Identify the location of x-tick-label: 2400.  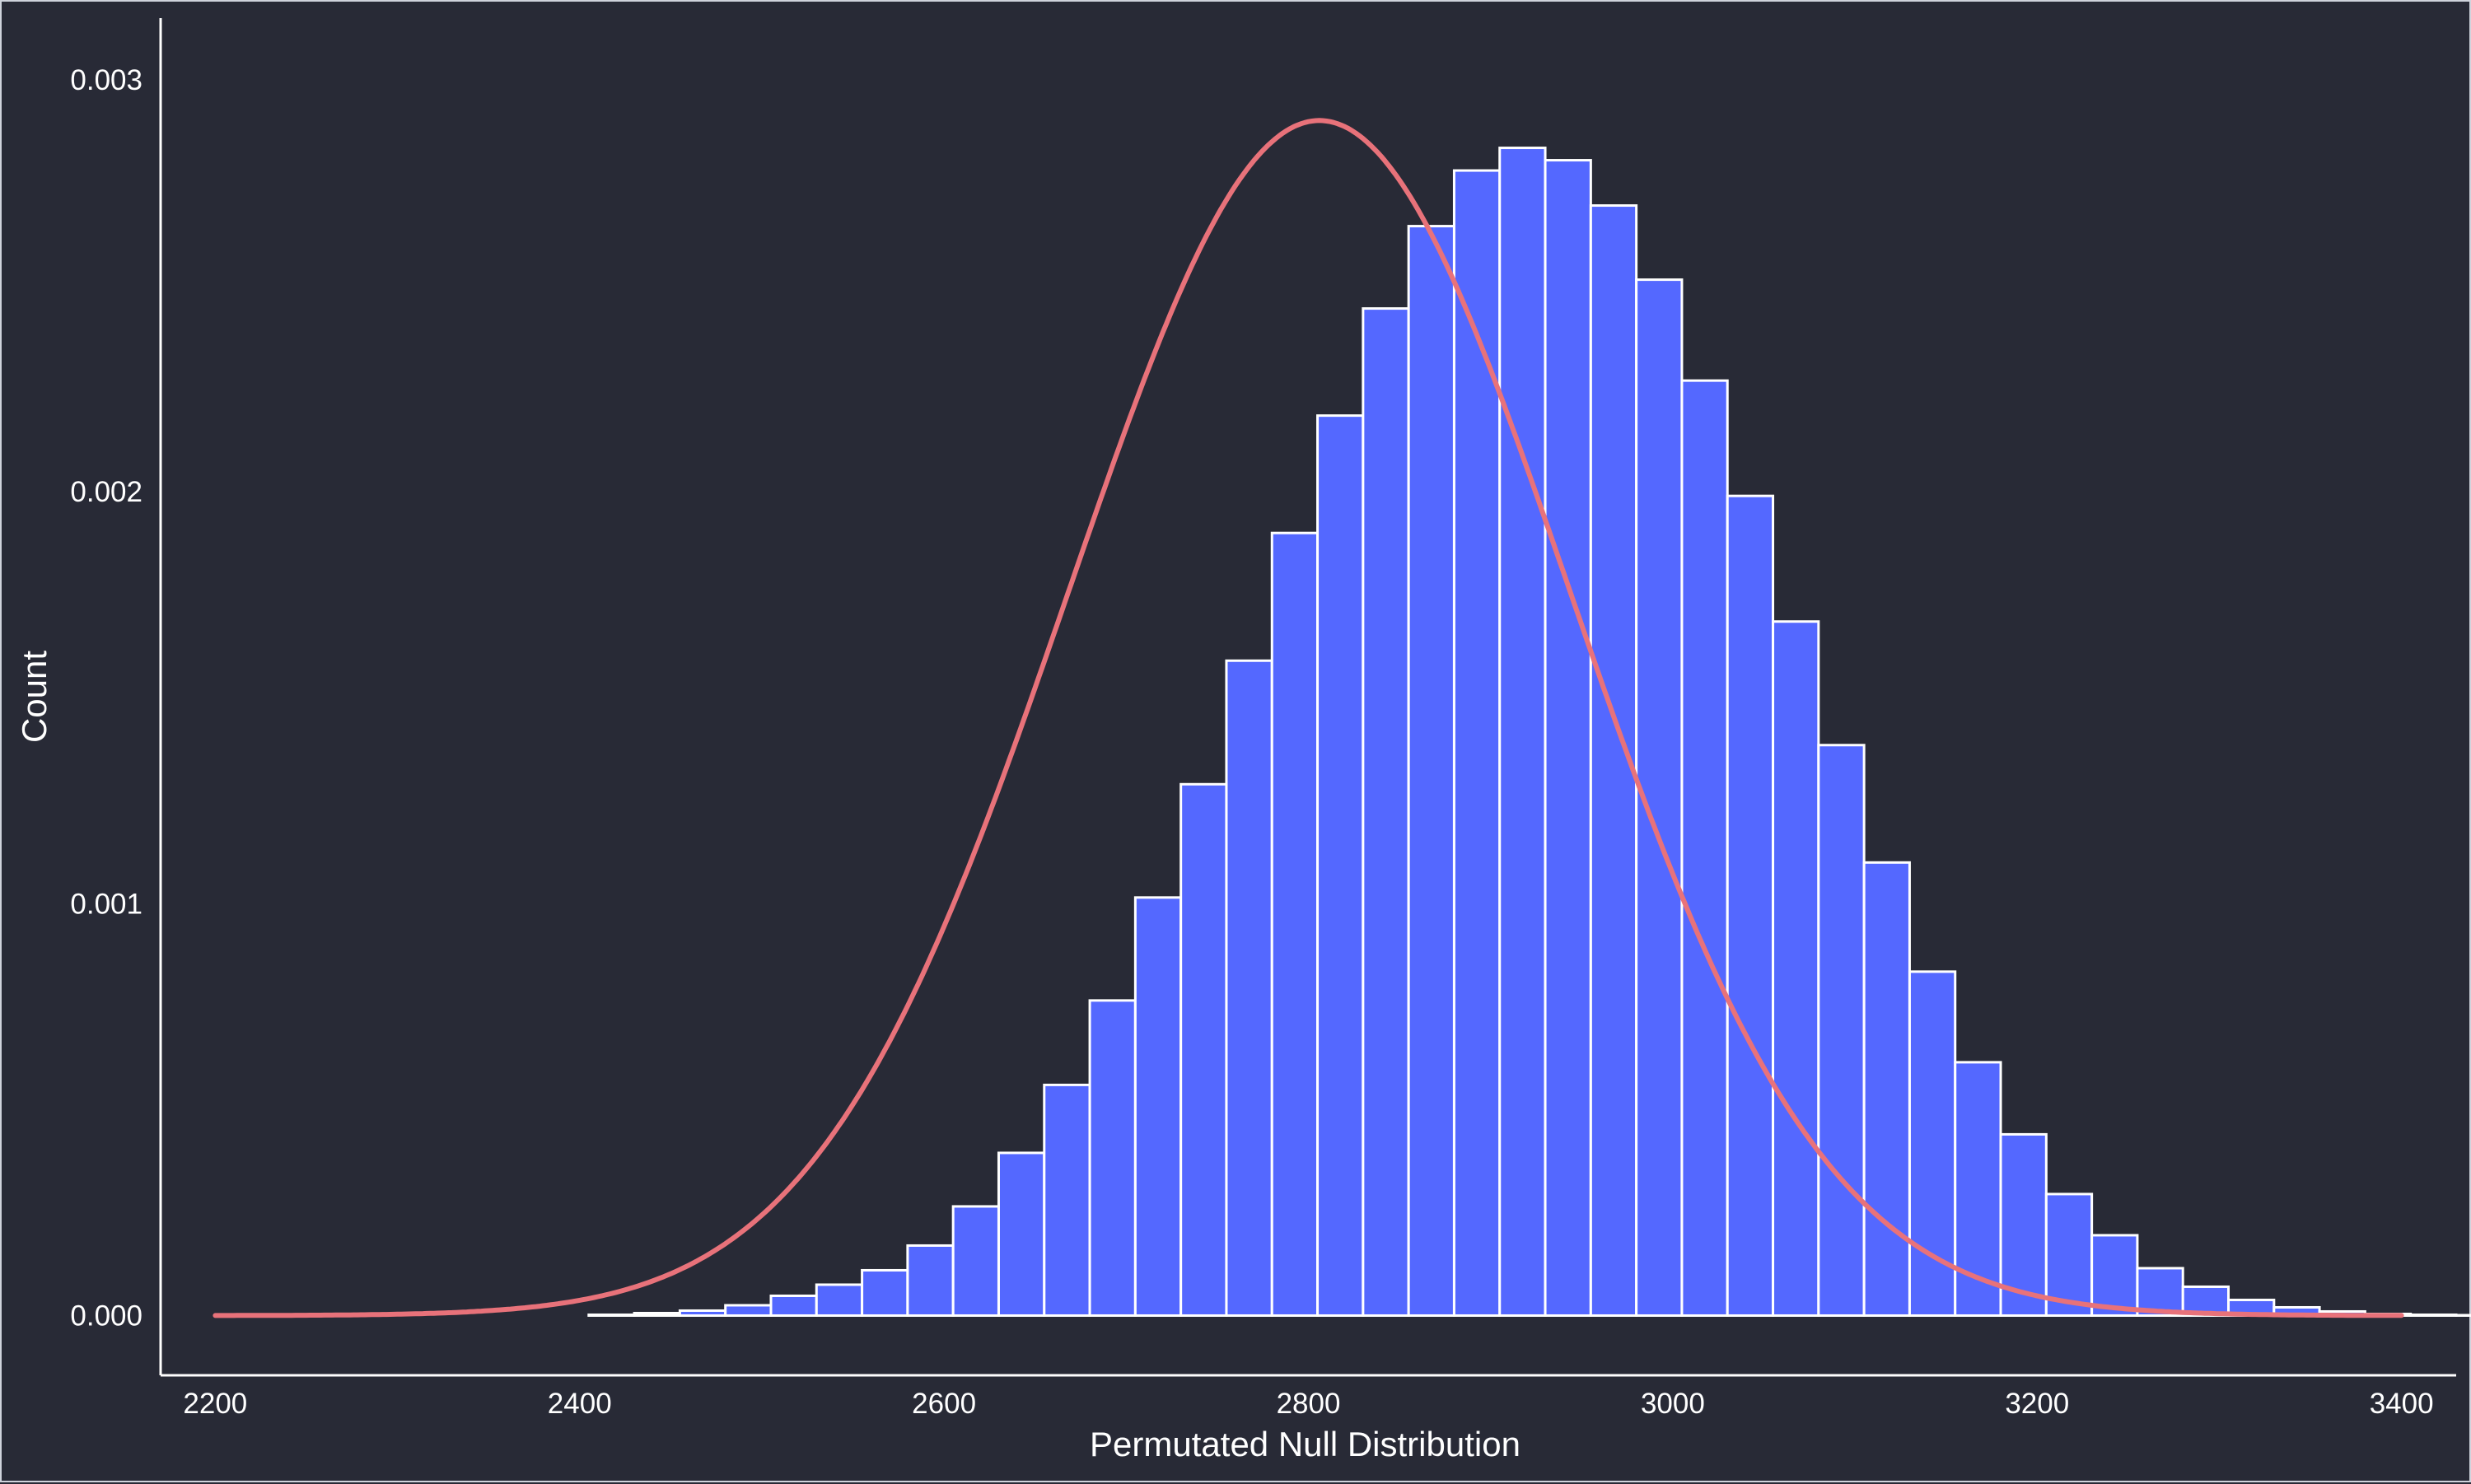
(580, 1404).